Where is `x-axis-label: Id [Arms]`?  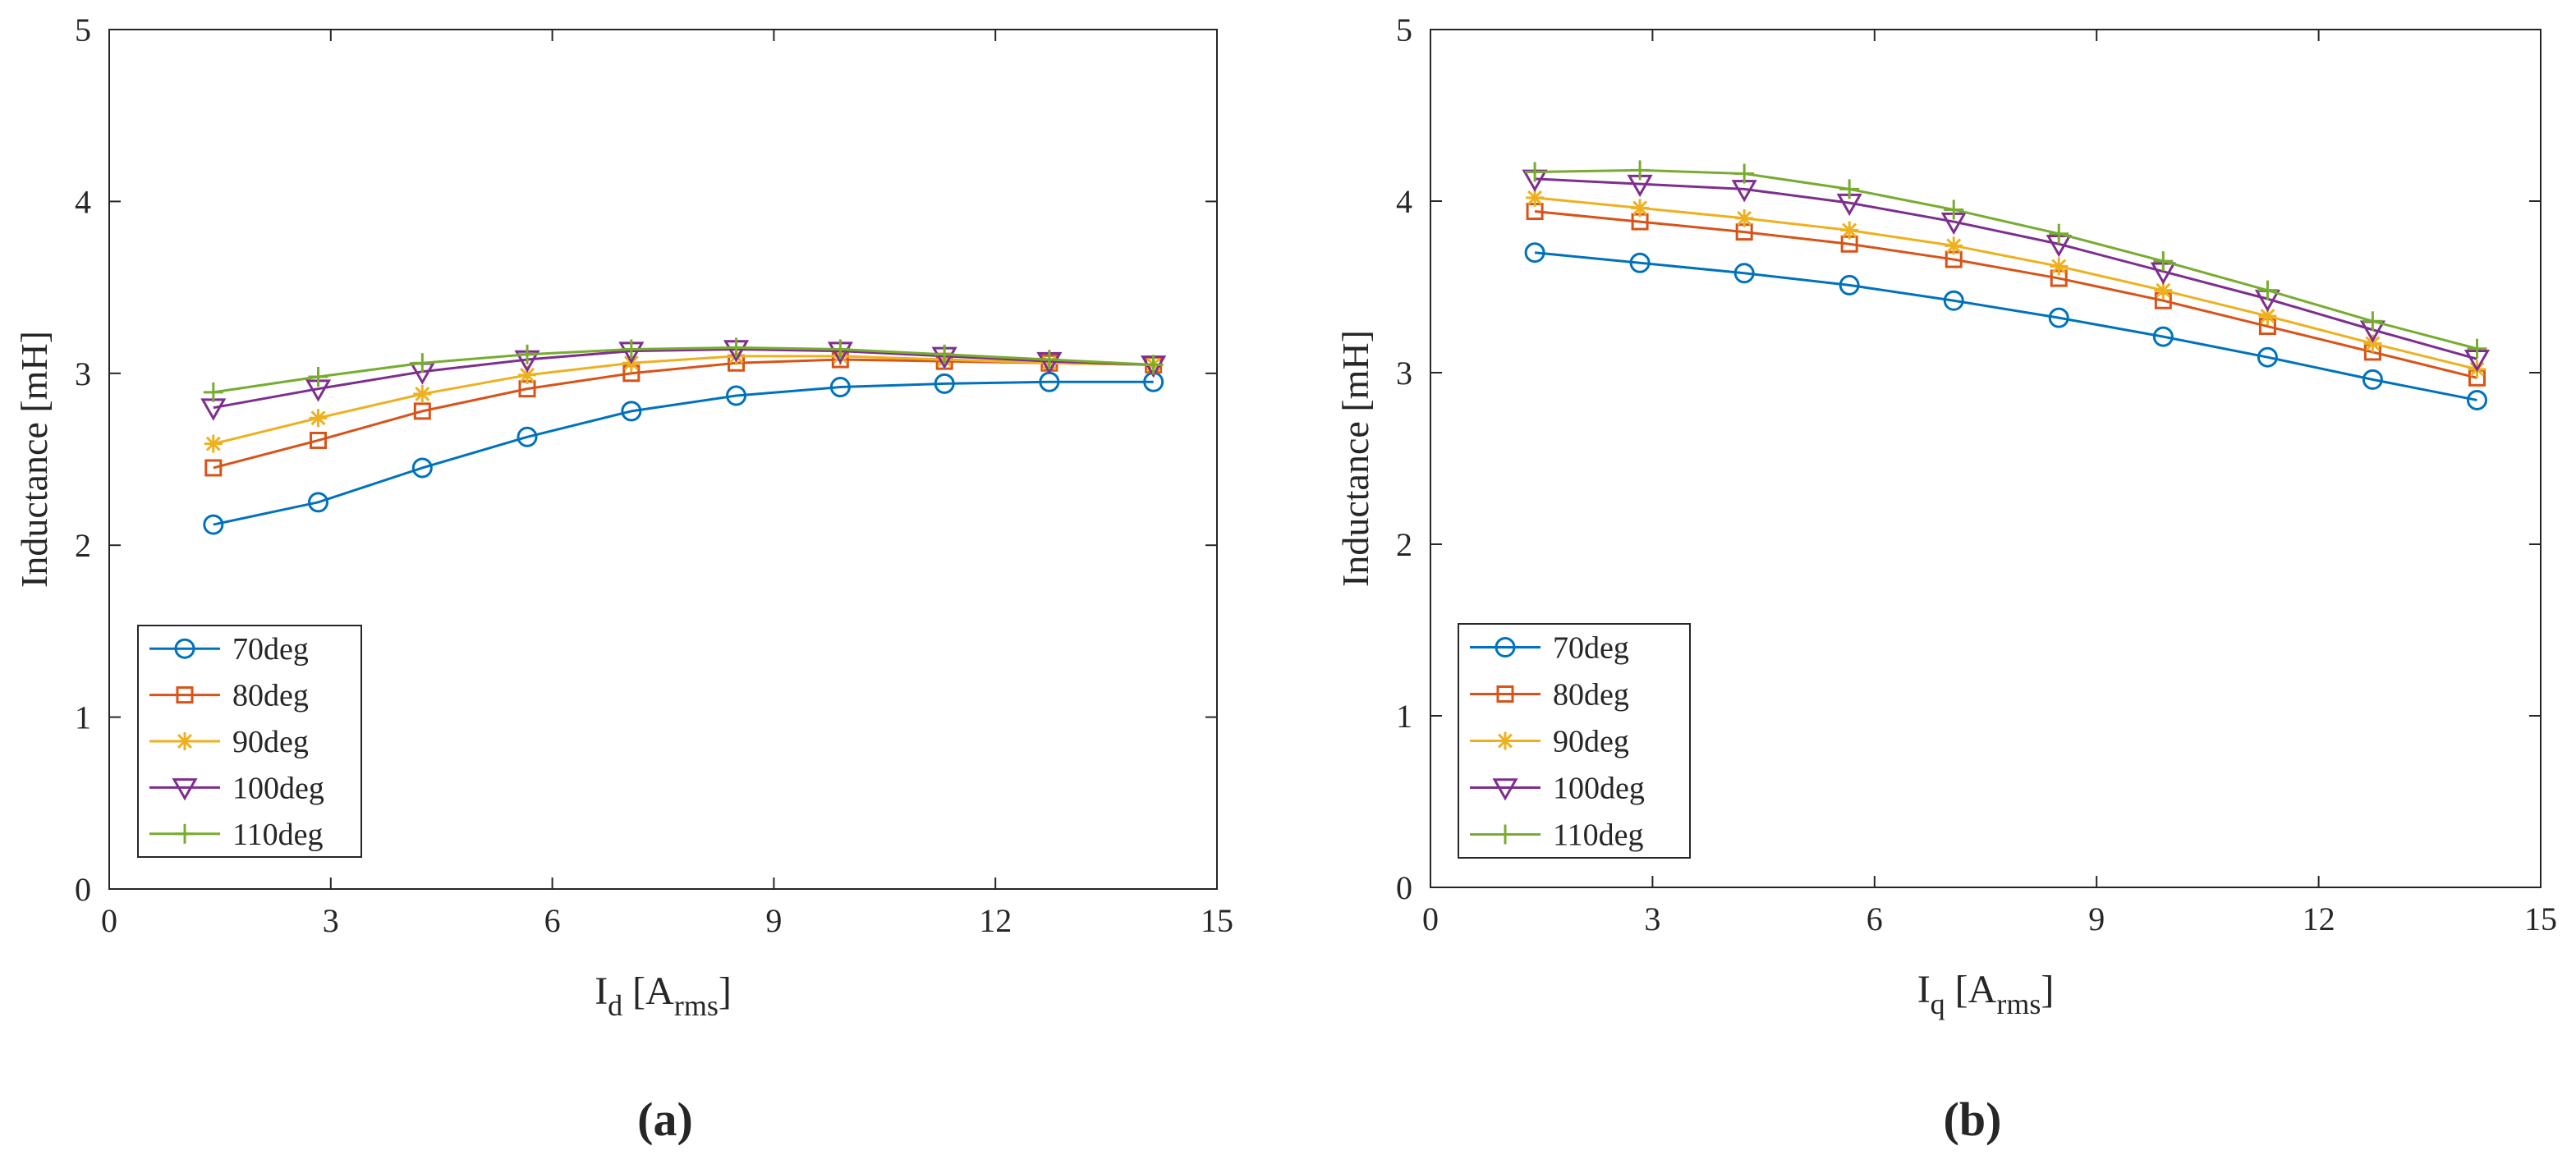
x-axis-label: Id [Arms] is located at coordinates (663, 995).